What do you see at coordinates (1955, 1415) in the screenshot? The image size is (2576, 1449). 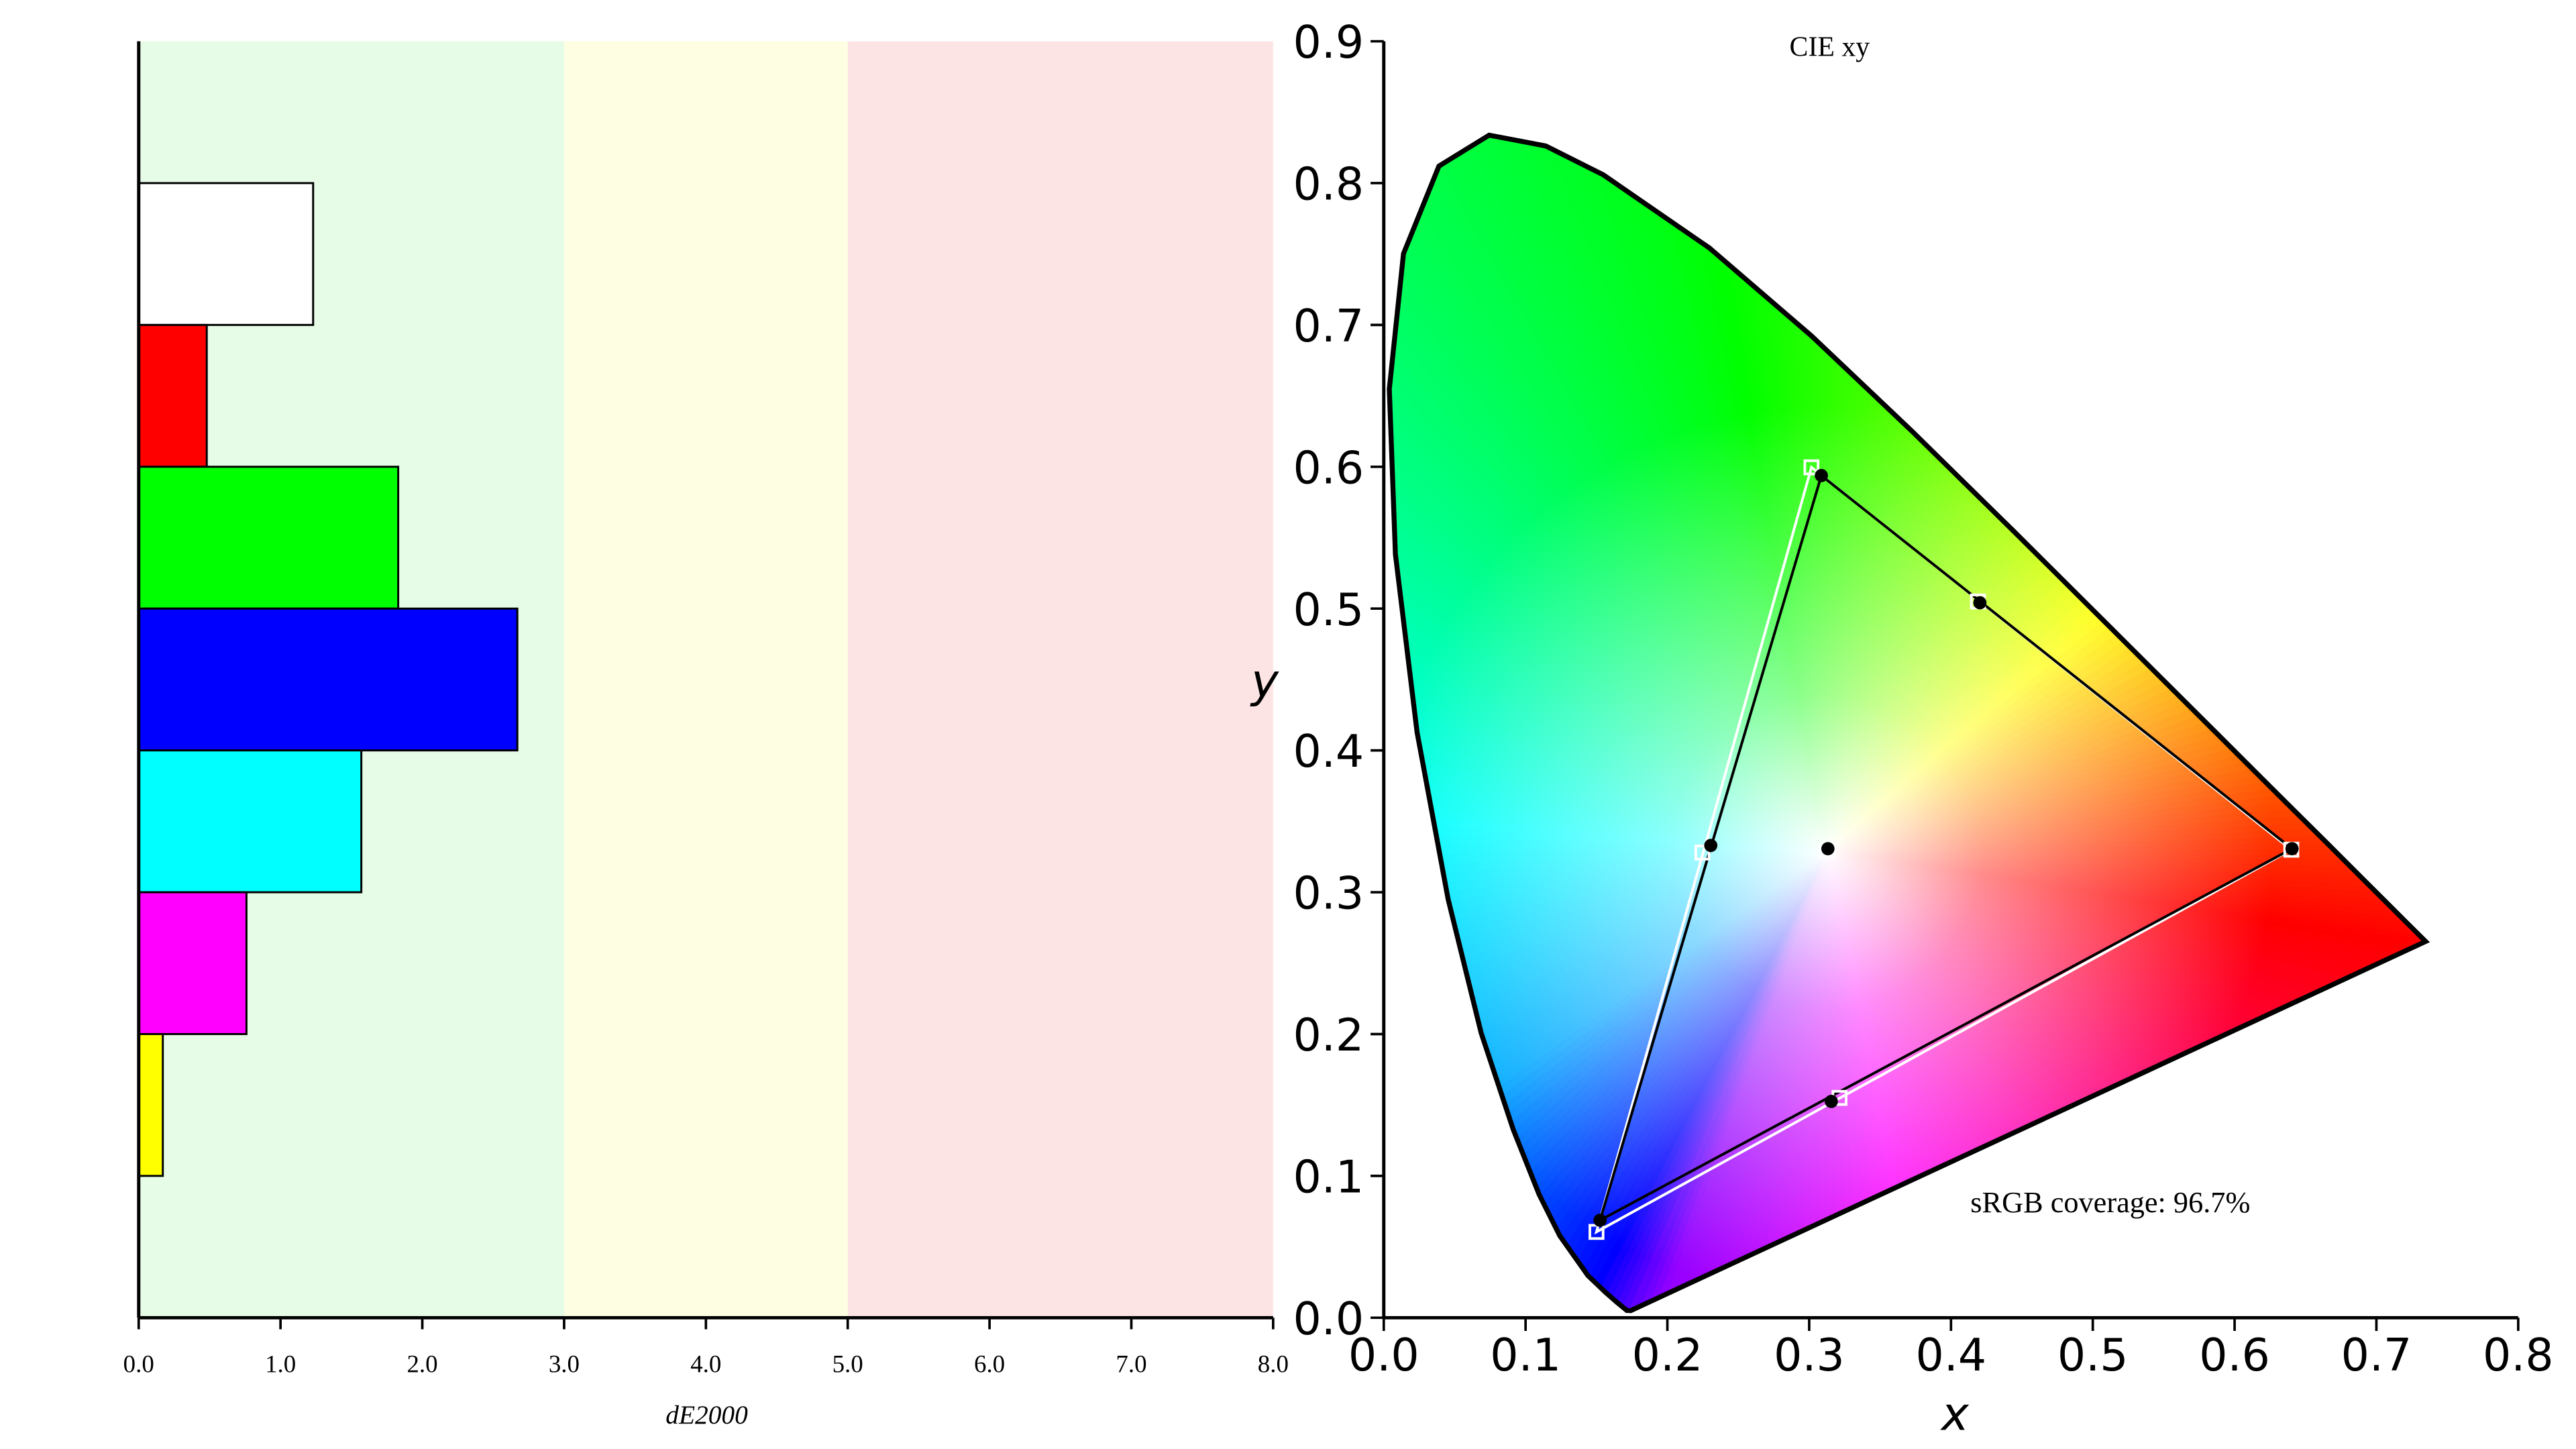 I see `x-axis-label: x` at bounding box center [1955, 1415].